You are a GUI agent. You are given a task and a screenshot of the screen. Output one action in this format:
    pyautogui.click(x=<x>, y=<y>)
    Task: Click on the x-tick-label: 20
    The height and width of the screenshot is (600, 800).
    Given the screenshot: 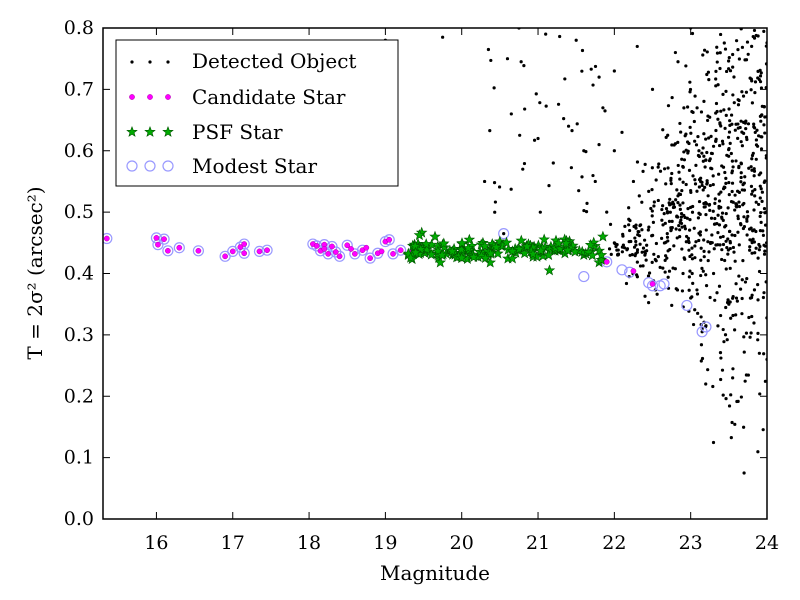 What is the action you would take?
    pyautogui.click(x=462, y=543)
    